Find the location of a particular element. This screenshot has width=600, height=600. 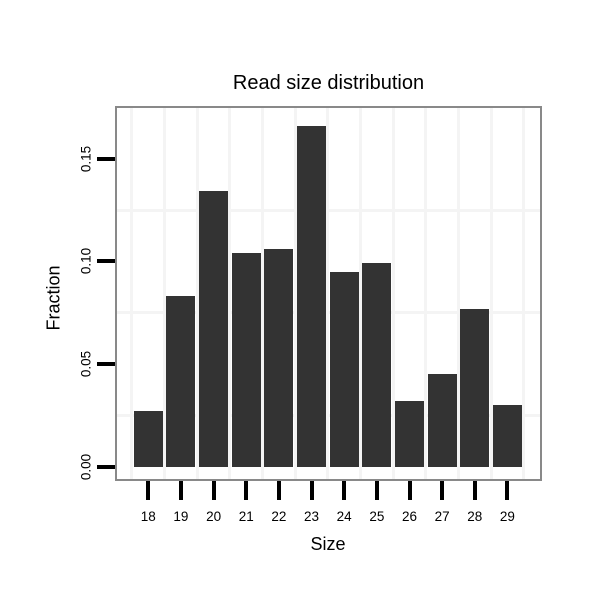

y-tick-label: 0.10 is located at coordinates (86, 261).